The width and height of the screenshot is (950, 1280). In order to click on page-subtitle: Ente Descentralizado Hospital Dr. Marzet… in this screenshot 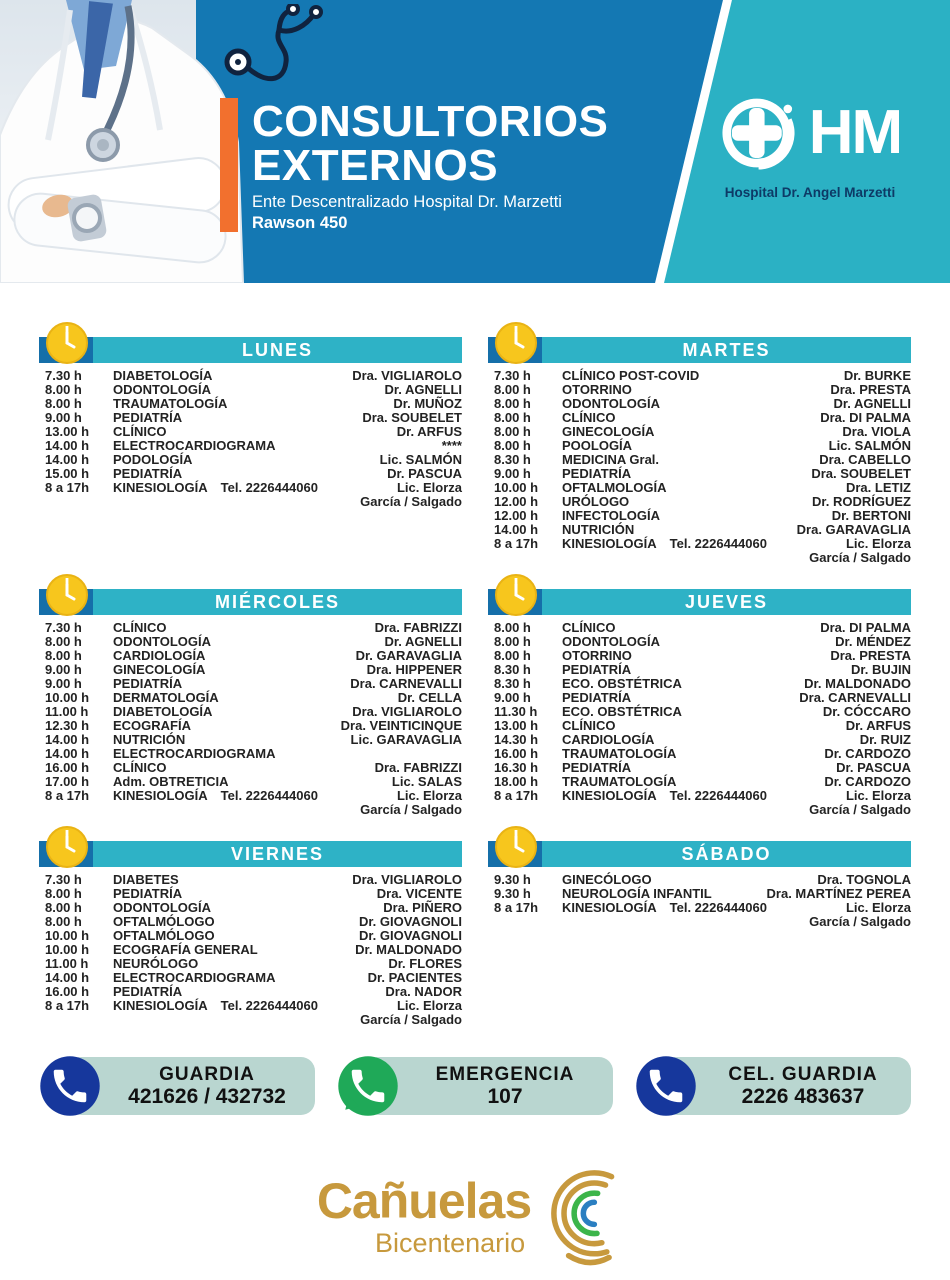, I will do `click(407, 202)`.